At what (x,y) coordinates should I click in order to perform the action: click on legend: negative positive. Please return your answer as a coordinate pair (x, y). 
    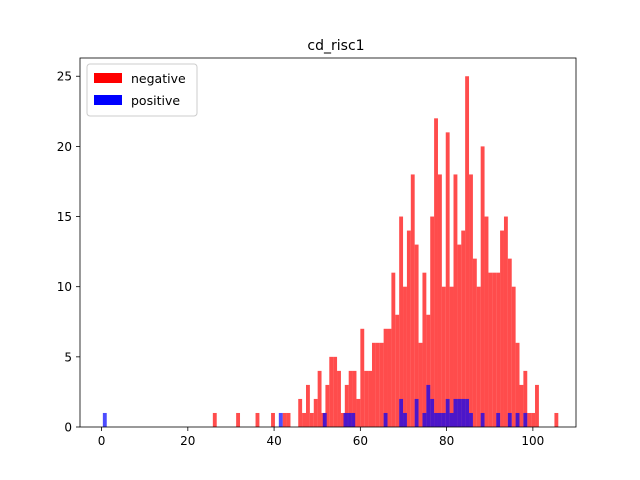
    Looking at the image, I should click on (142, 90).